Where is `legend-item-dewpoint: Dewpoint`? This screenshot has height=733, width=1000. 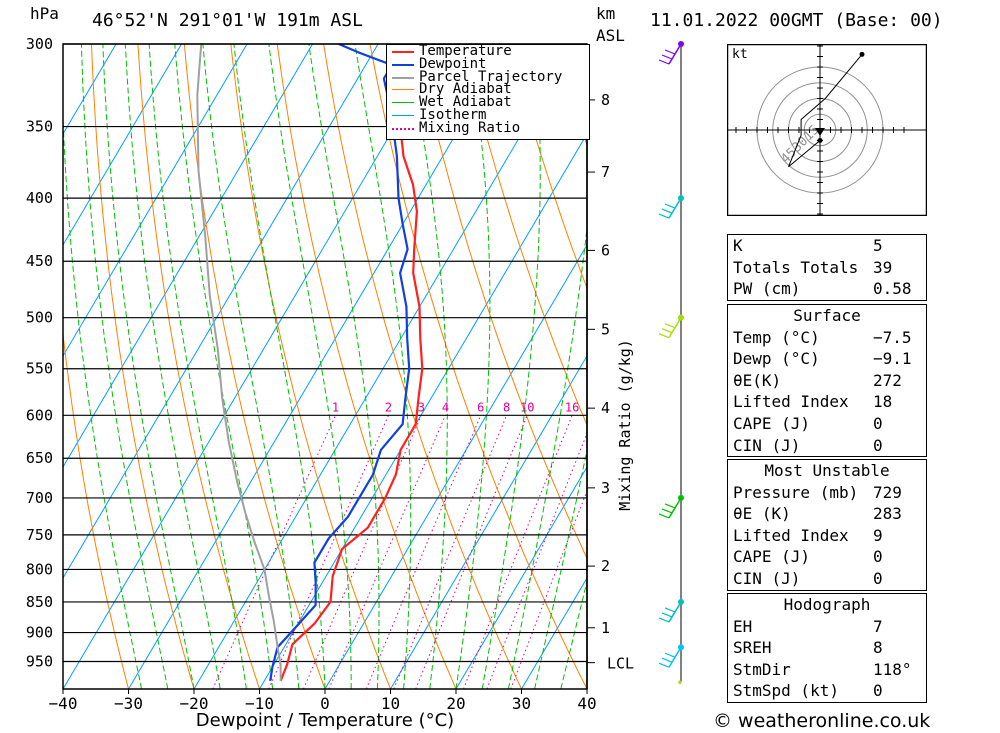
legend-item-dewpoint: Dewpoint is located at coordinates (488, 63).